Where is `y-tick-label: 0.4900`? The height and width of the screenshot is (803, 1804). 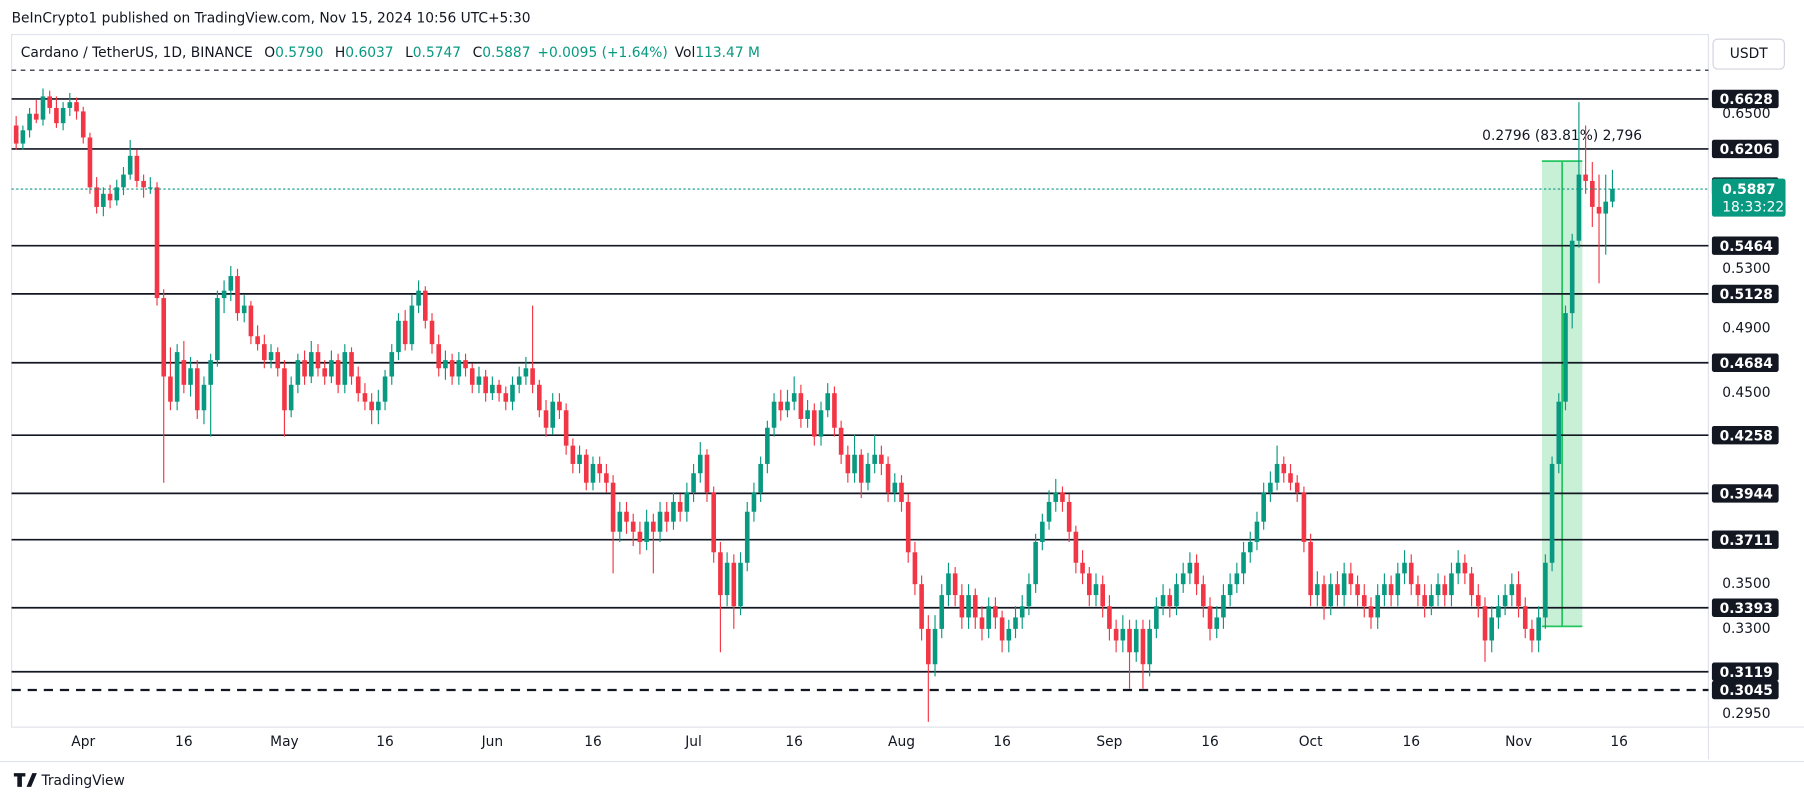 y-tick-label: 0.4900 is located at coordinates (1746, 328).